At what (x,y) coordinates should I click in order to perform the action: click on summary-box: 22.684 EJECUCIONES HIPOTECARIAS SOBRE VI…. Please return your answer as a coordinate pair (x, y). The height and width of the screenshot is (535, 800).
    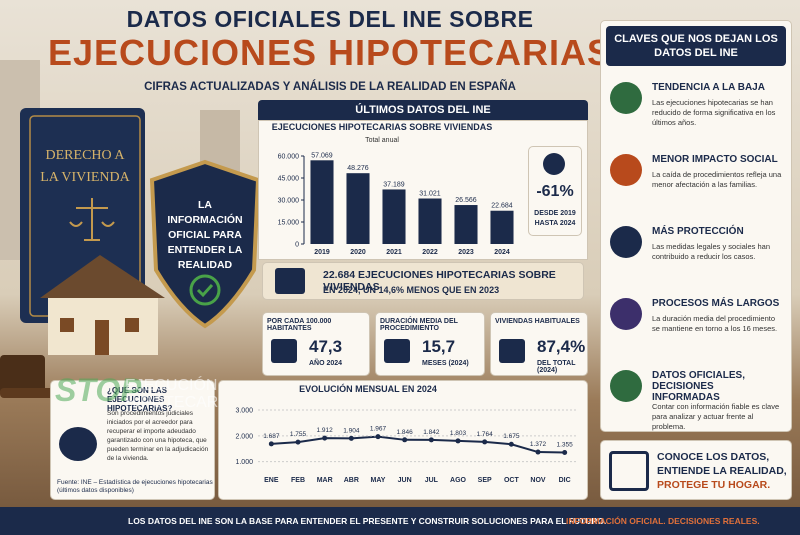
    Looking at the image, I should click on (423, 281).